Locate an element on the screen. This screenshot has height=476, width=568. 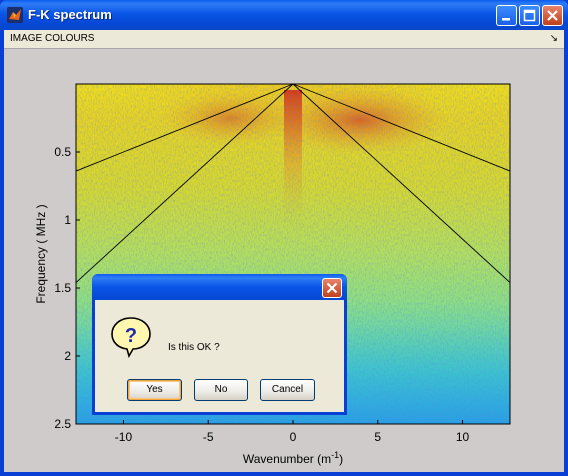
x-tick-label: 0 is located at coordinates (293, 437).